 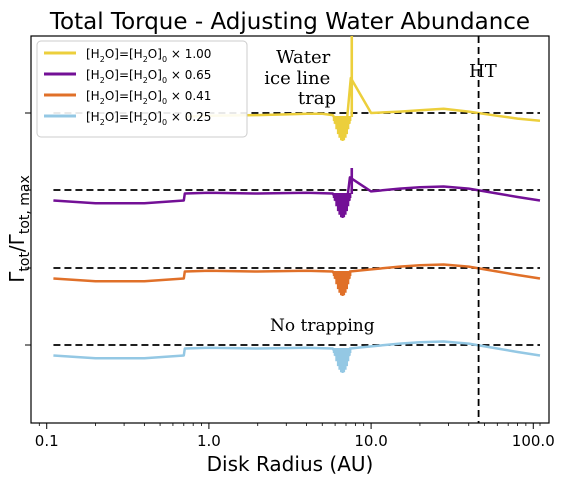 I want to click on legend-text-part: × 0.41, so click(x=189, y=96).